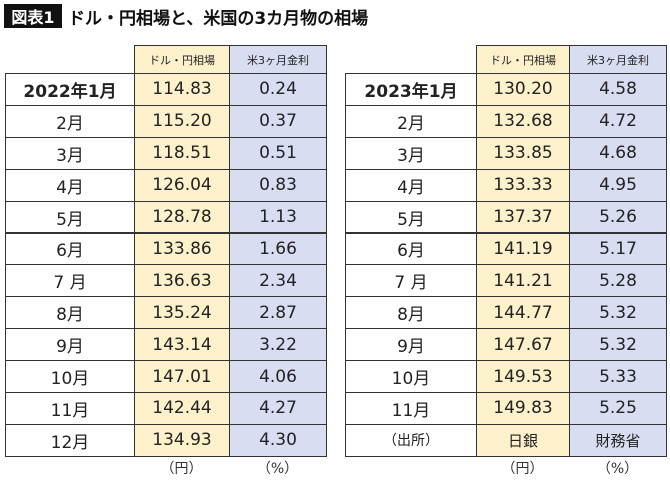 The width and height of the screenshot is (670, 483). What do you see at coordinates (182, 408) in the screenshot?
I see `table-cell: 142.44` at bounding box center [182, 408].